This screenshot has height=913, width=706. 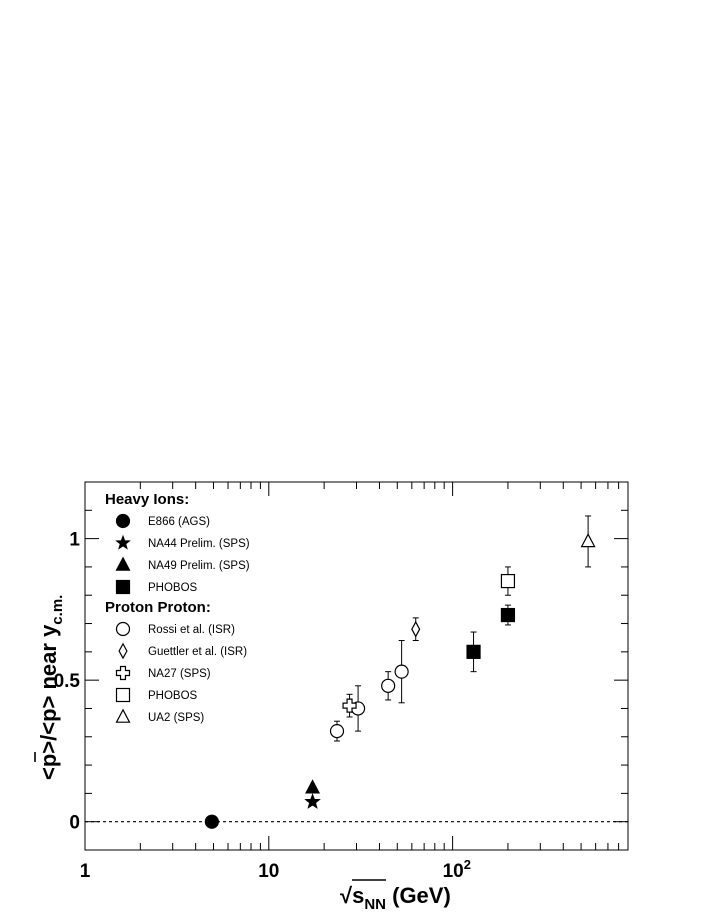 I want to click on legend-entry-label: E866 (AGS), so click(x=179, y=522).